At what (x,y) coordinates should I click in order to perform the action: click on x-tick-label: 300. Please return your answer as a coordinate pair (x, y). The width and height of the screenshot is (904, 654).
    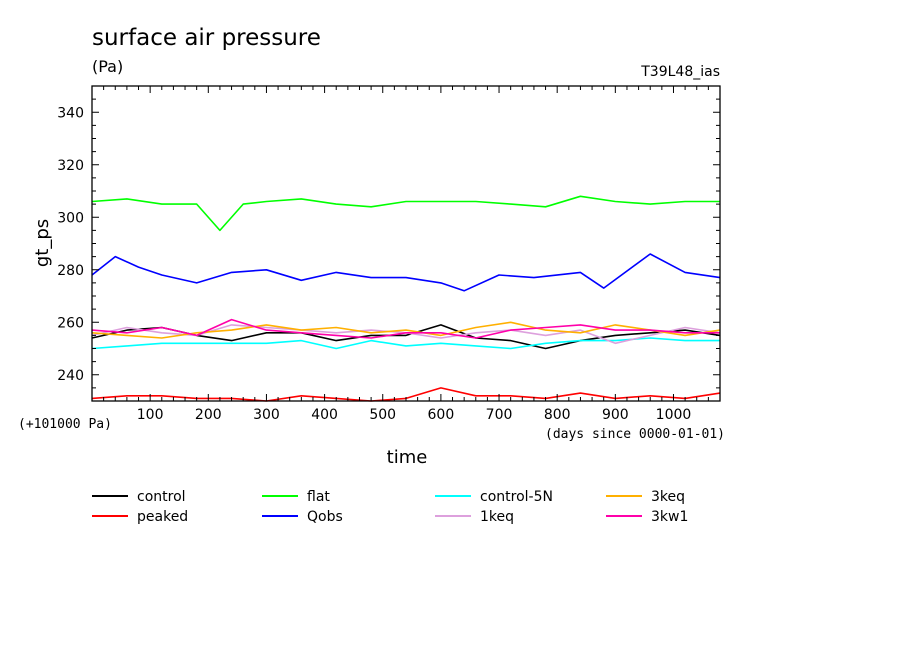
    Looking at the image, I should click on (266, 415).